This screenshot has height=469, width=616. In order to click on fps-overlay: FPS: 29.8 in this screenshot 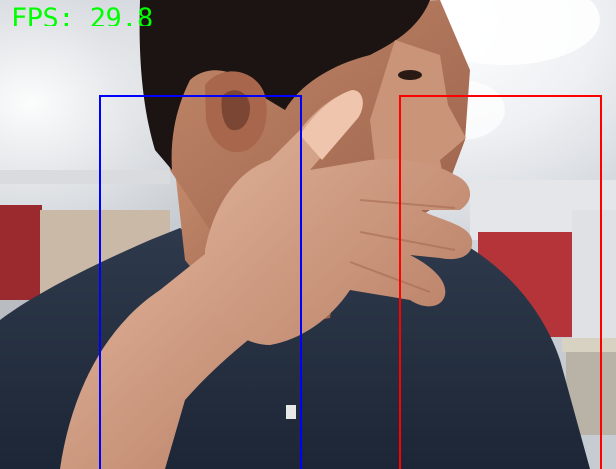, I will do `click(100, 13)`.